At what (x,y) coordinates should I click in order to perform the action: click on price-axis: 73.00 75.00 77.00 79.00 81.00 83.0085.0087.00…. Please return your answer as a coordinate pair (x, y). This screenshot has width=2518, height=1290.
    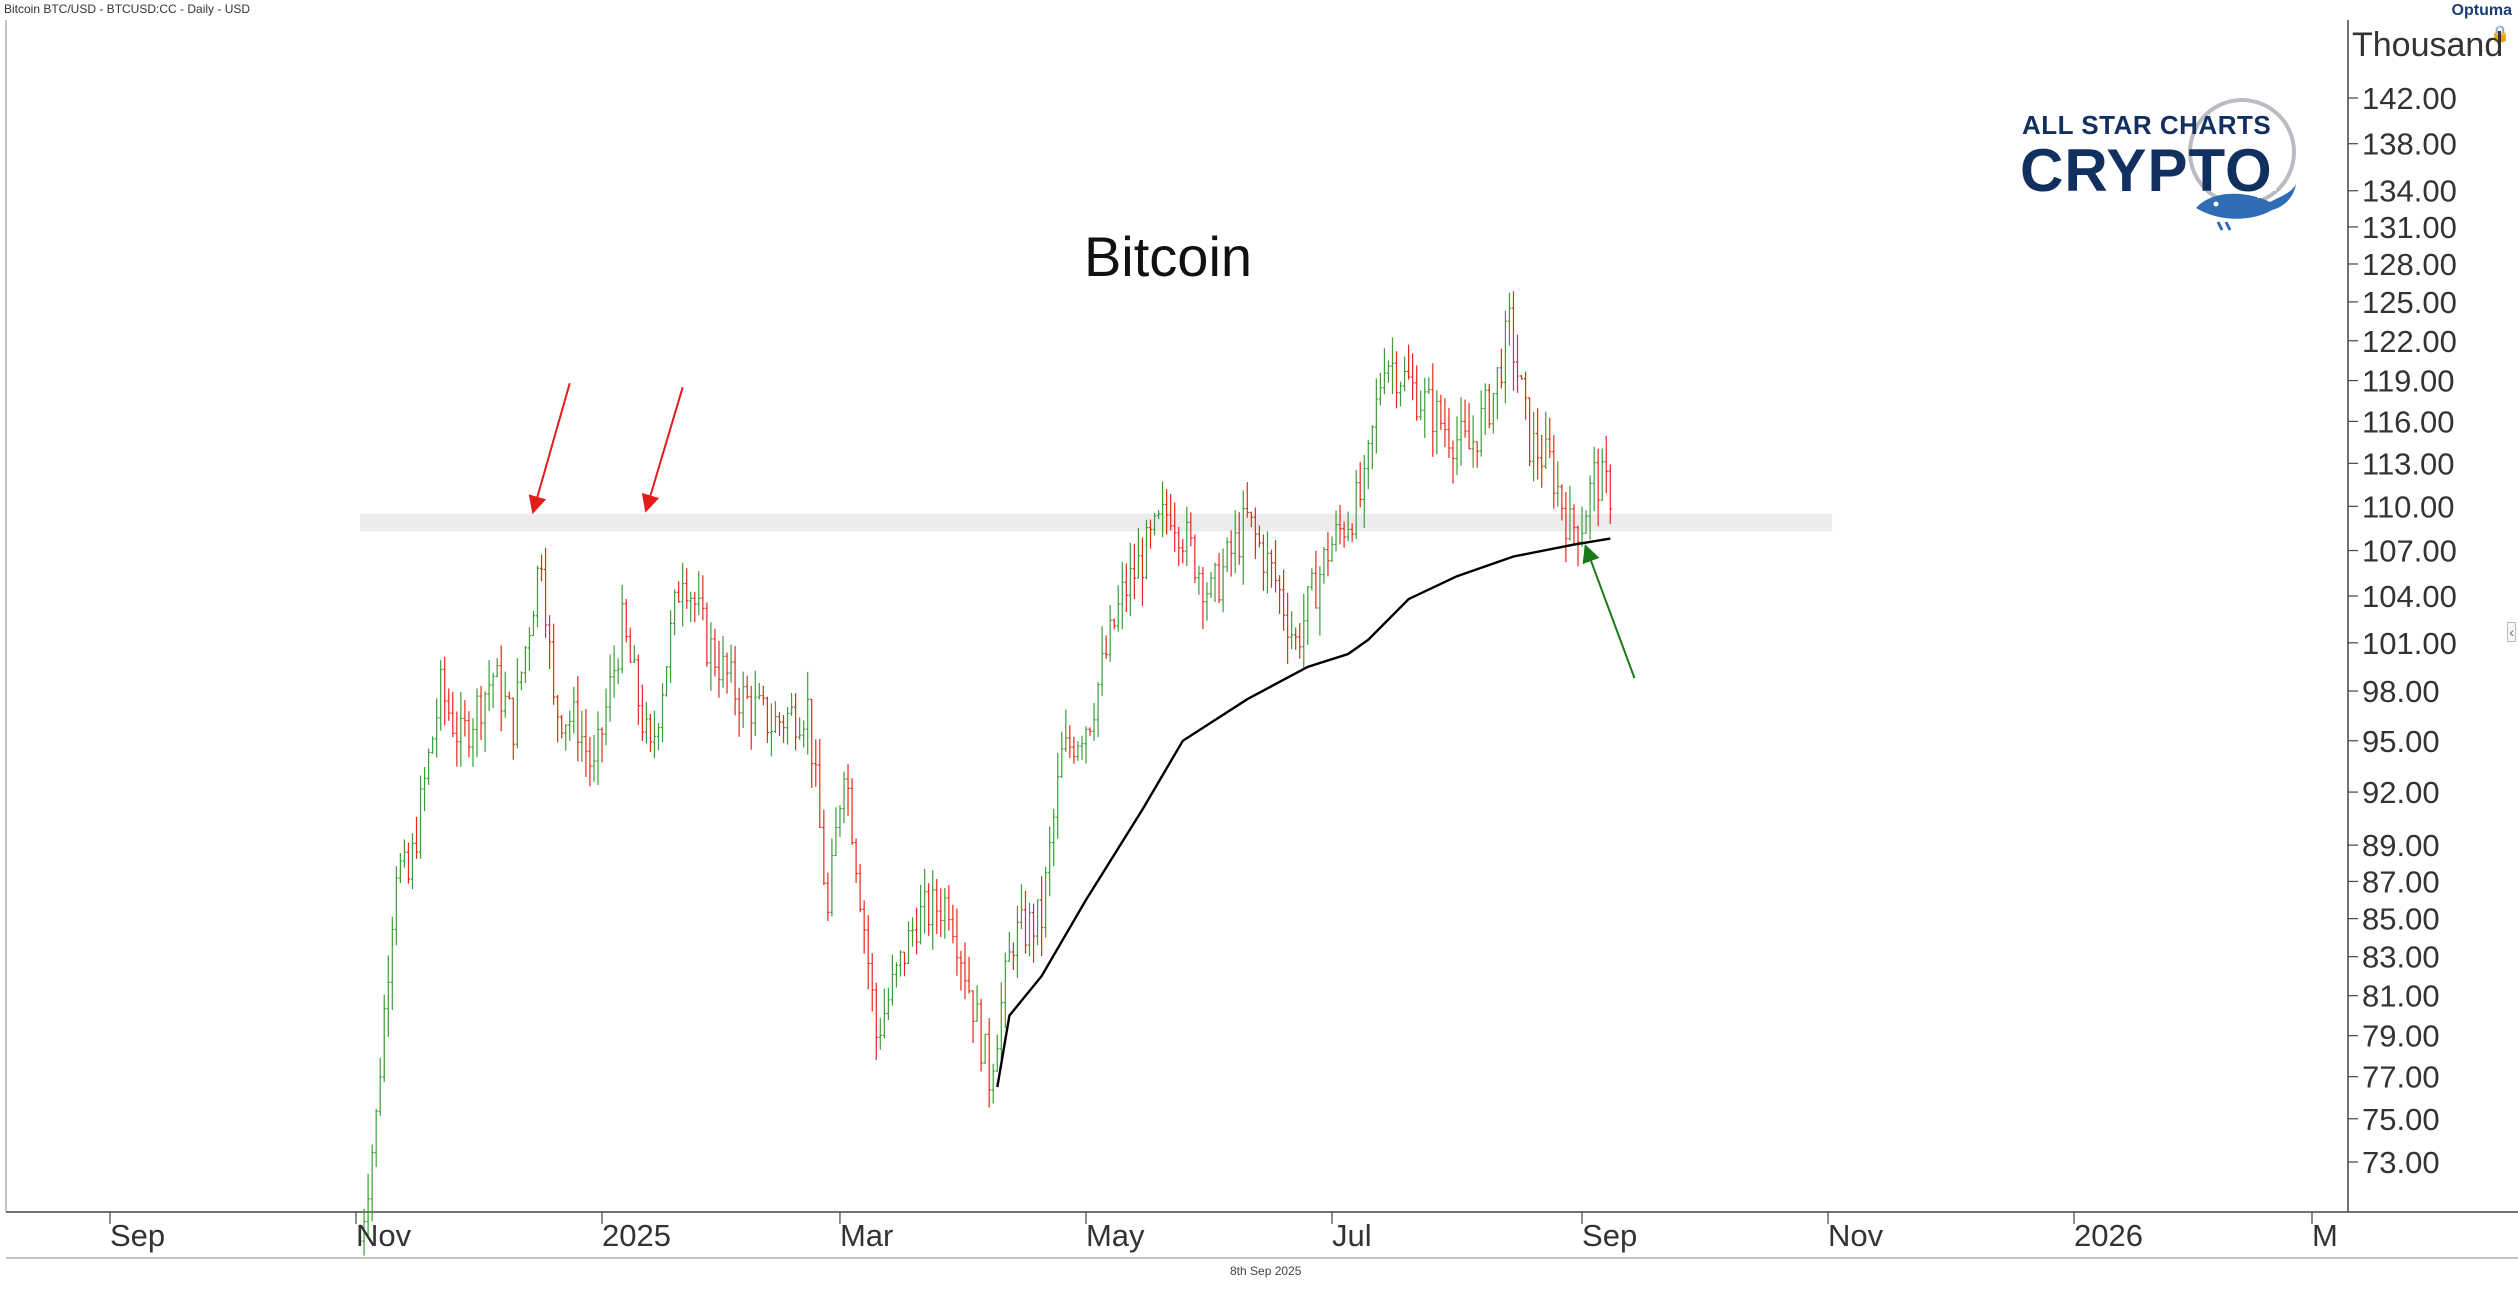
    Looking at the image, I should click on (2402, 630).